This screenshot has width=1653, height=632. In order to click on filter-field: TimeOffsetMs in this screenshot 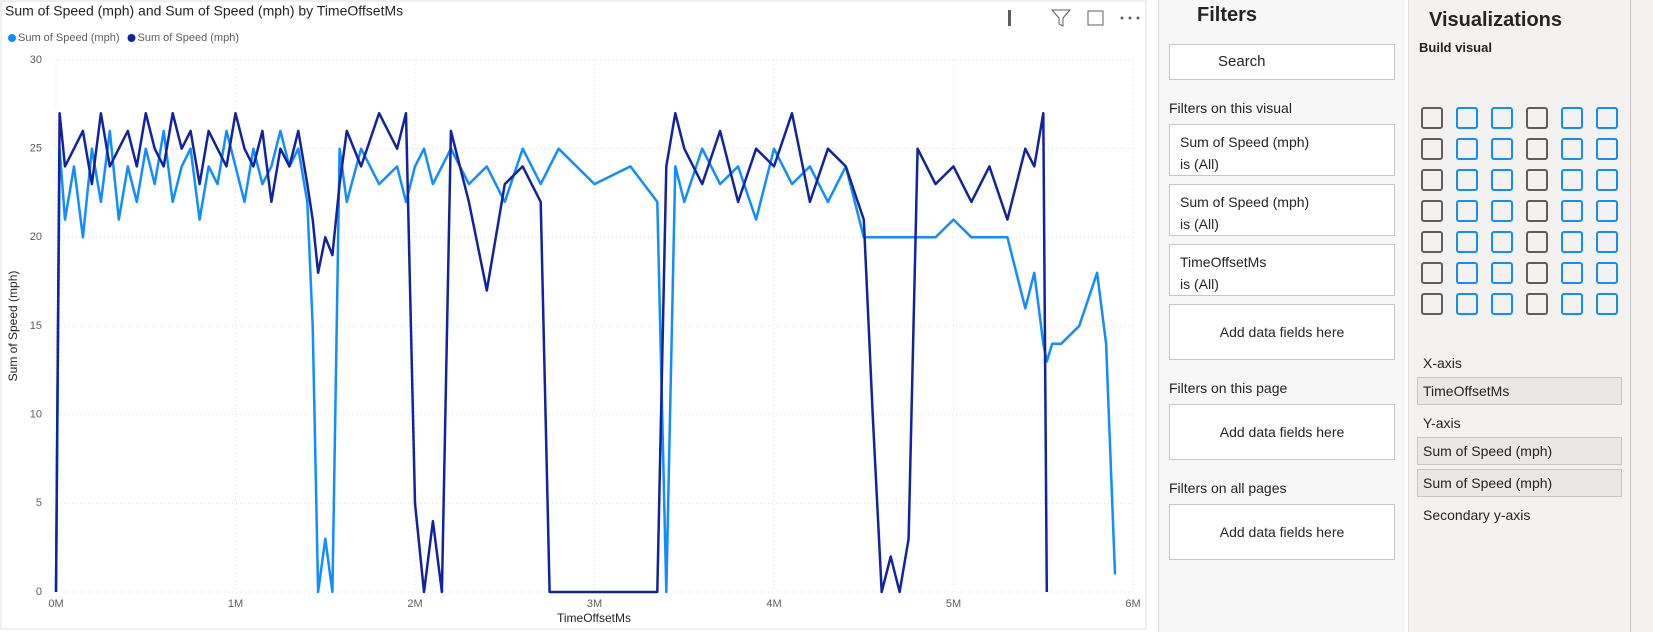, I will do `click(1223, 262)`.